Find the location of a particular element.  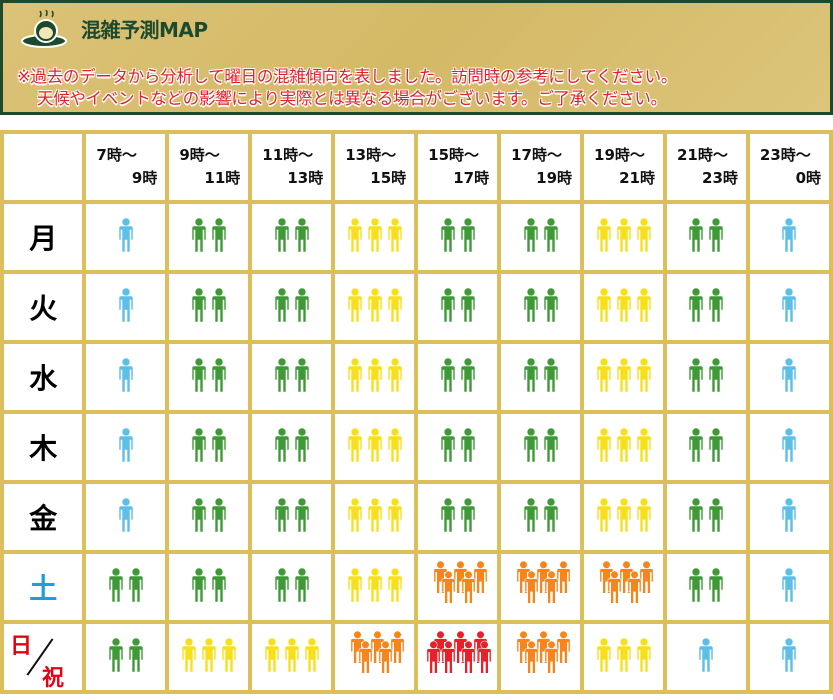

day-row: 火 is located at coordinates (416, 307).